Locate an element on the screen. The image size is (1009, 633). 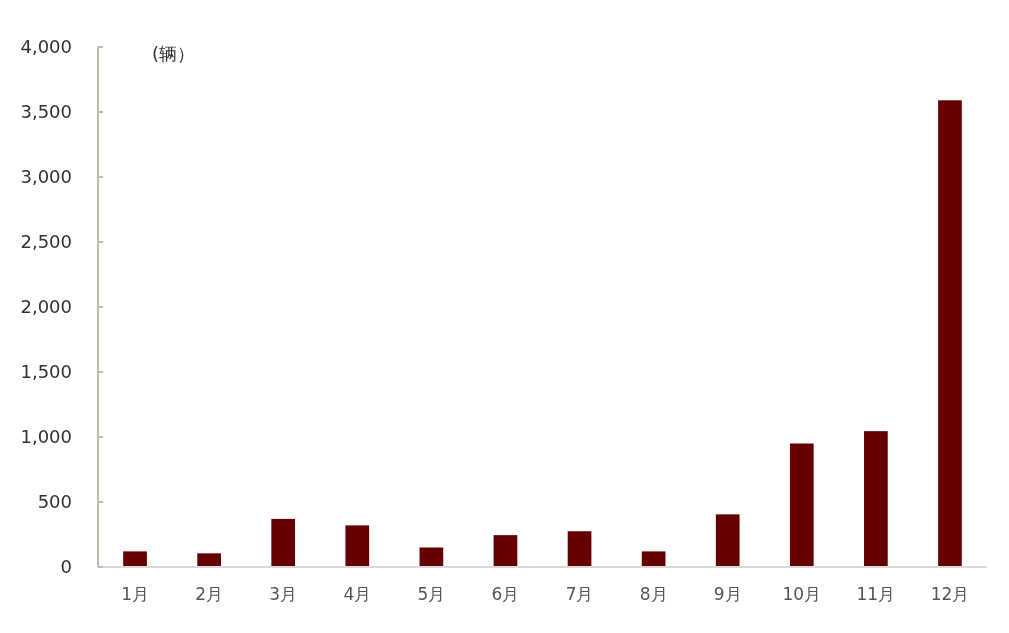
x-tick-label: 4月 is located at coordinates (357, 594).